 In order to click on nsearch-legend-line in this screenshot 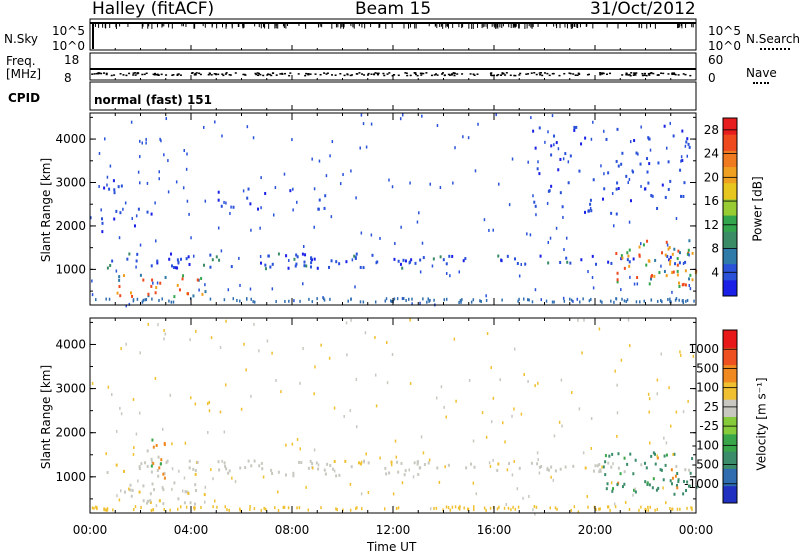, I will do `click(775, 49)`.